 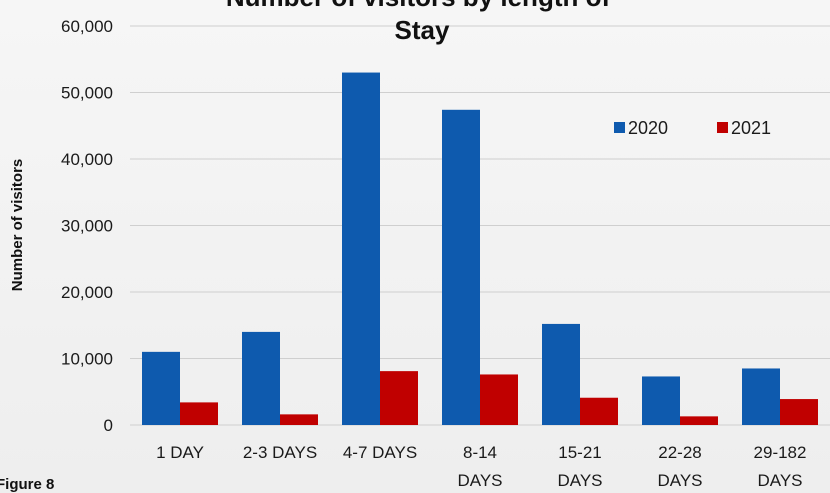 I want to click on figure-caption: Figure 8, so click(x=27, y=484).